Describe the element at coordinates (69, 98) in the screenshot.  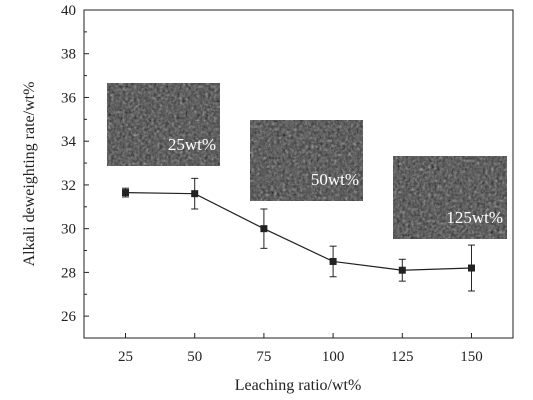
I see `y-tick-label: 36` at that location.